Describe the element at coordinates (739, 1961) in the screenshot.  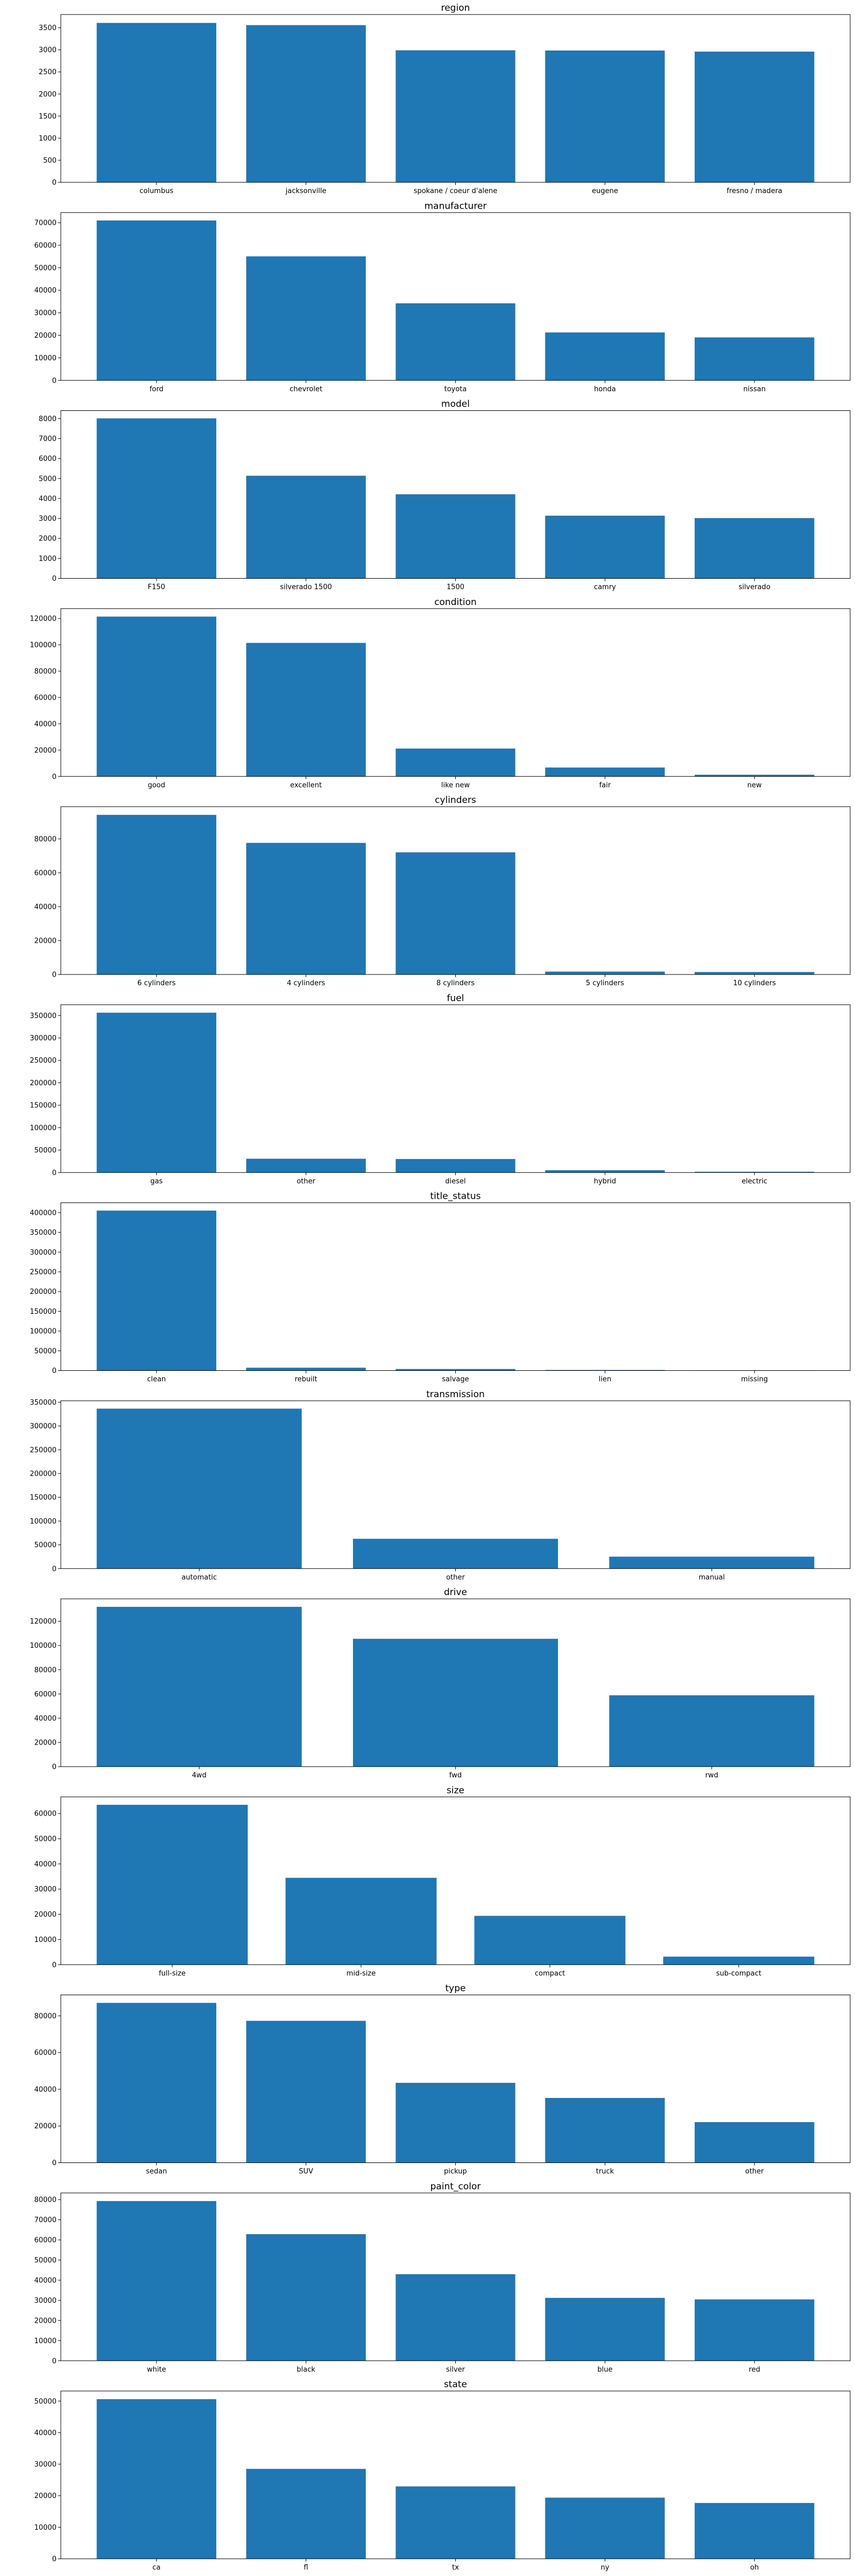
I see `bar-sub-compact` at that location.